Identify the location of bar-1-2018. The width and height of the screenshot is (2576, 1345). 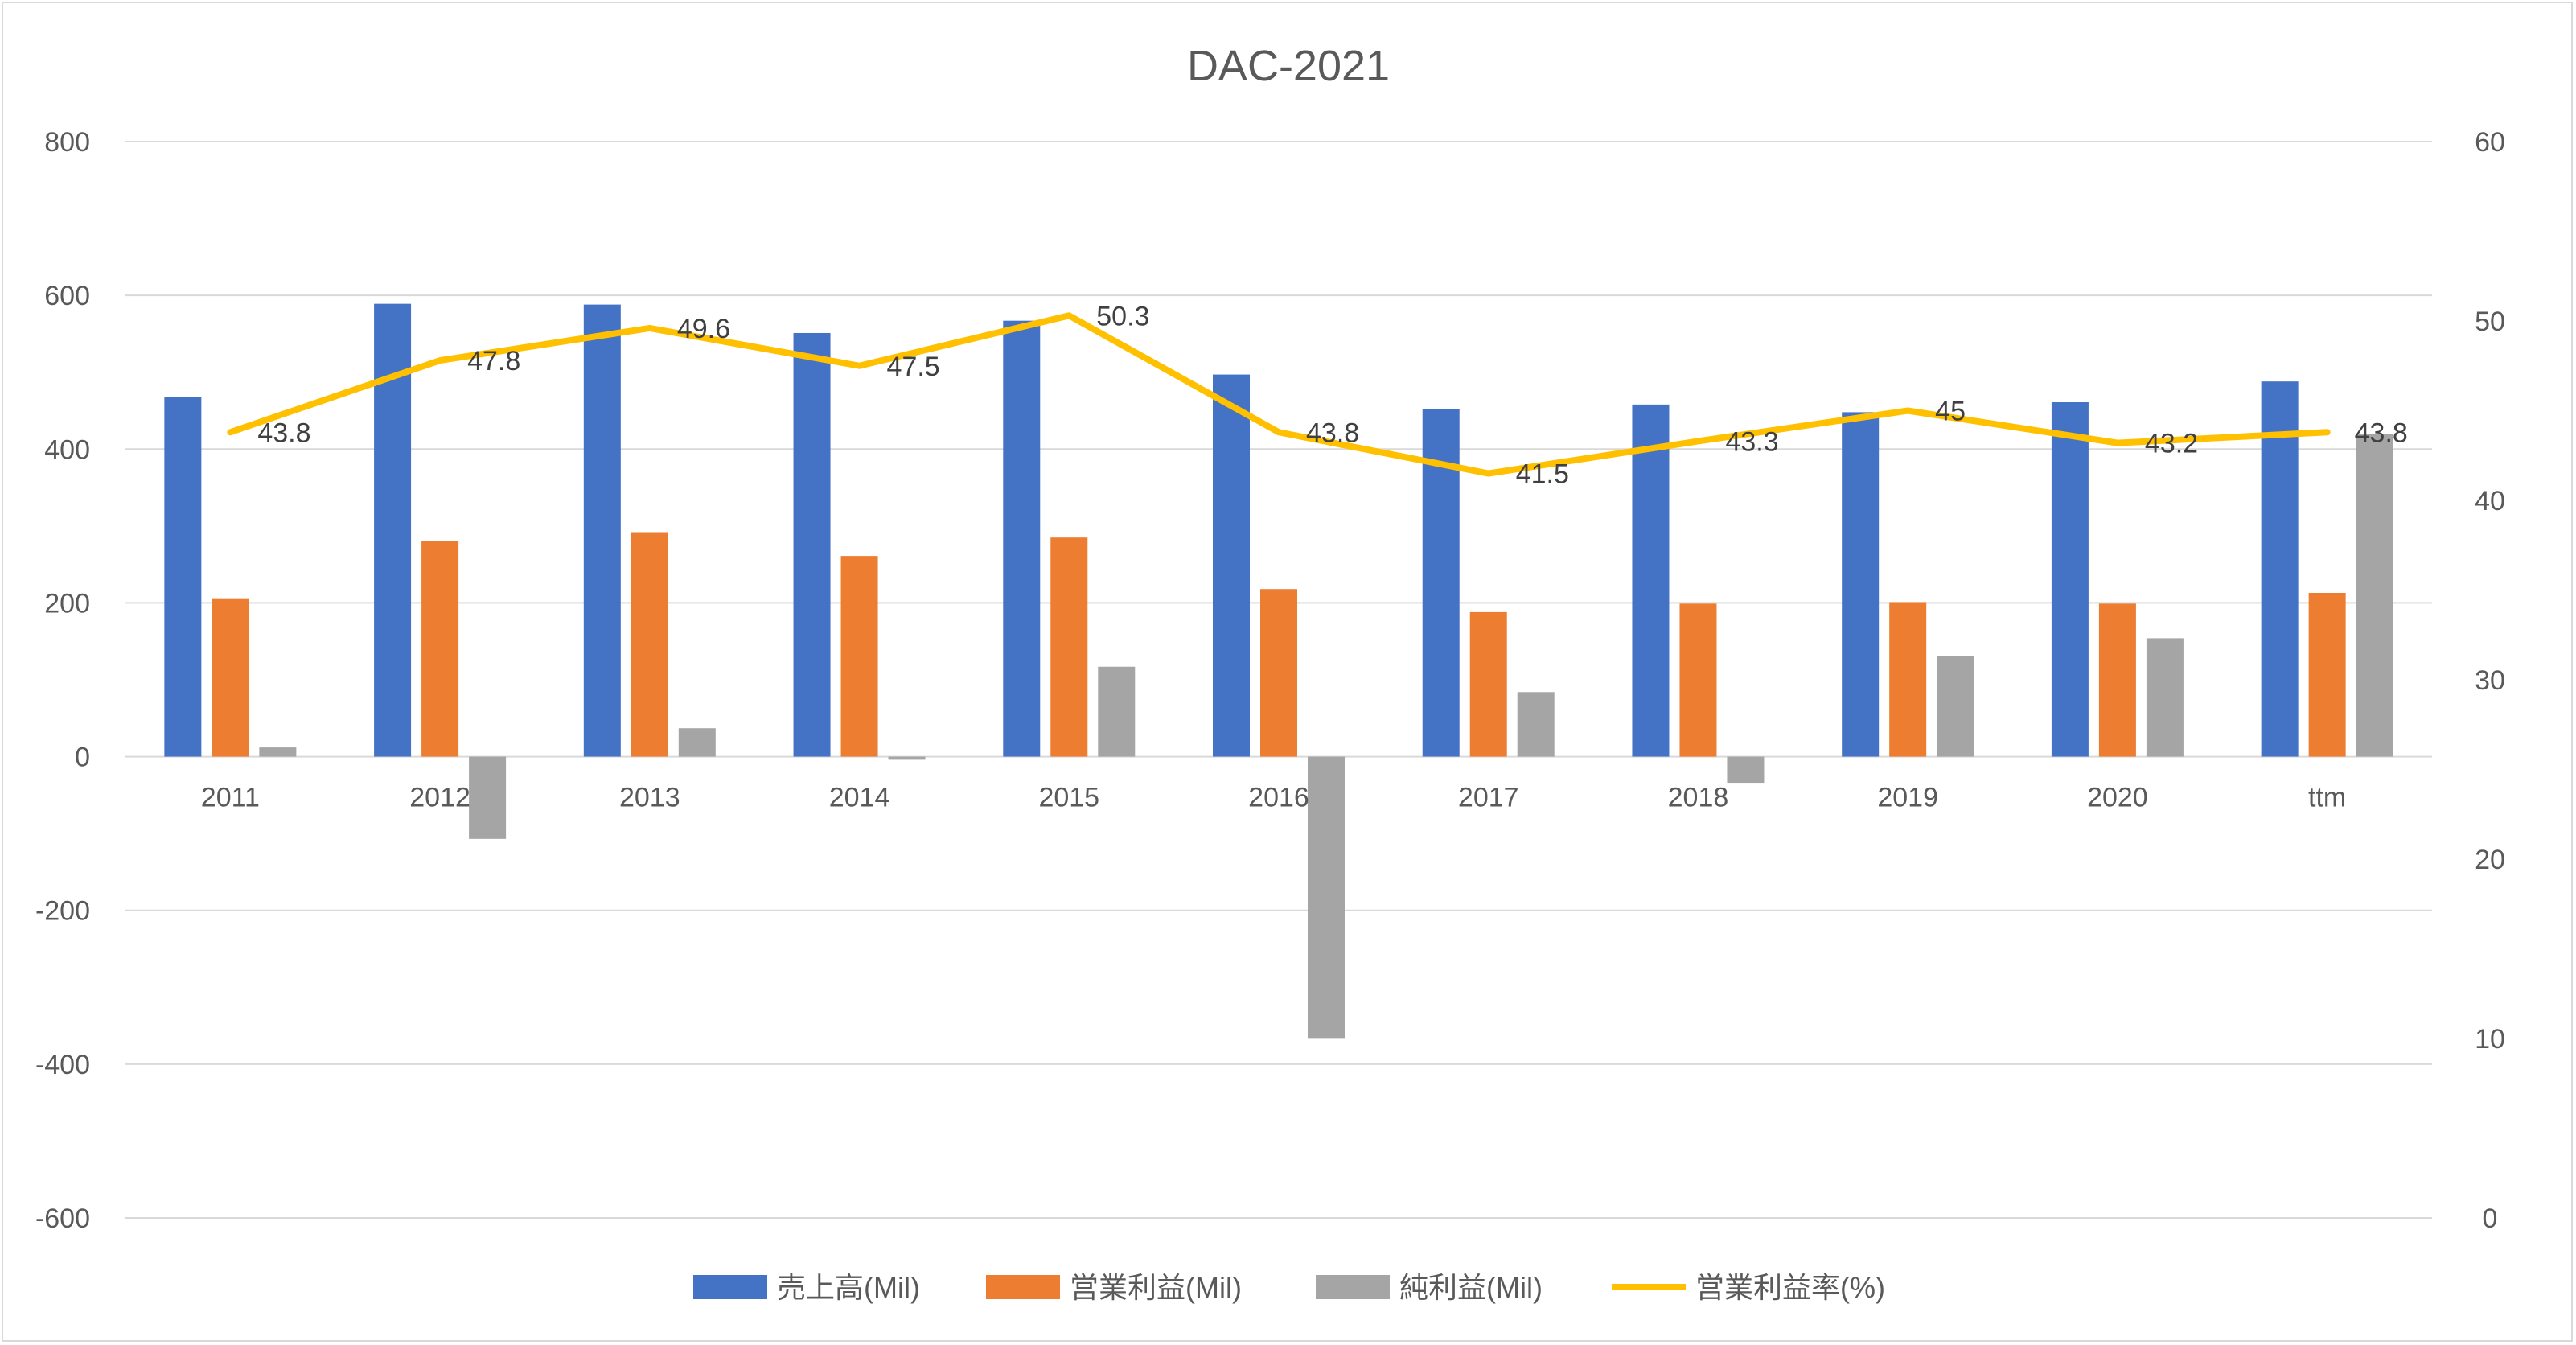
(1651, 580).